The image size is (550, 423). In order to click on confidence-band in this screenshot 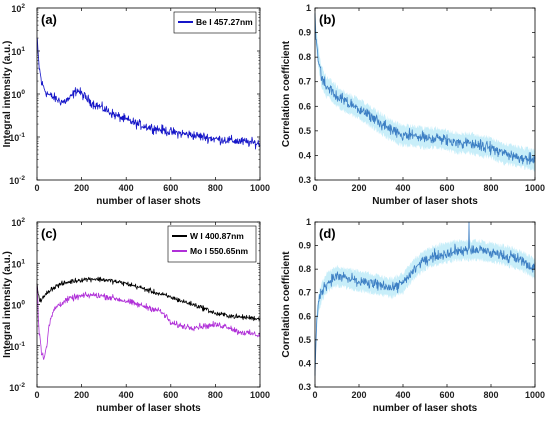, I will do `click(425, 312)`.